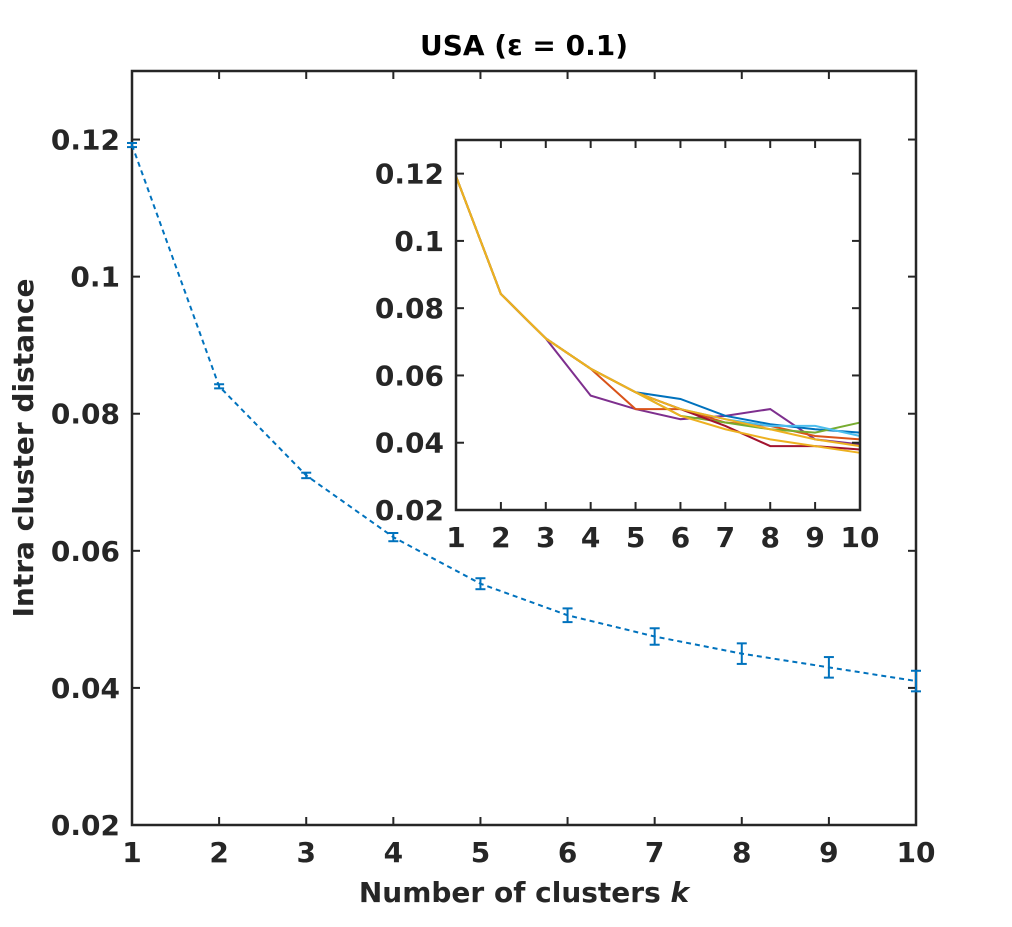  What do you see at coordinates (409, 443) in the screenshot?
I see `inset-y-tick-label: 0.04` at bounding box center [409, 443].